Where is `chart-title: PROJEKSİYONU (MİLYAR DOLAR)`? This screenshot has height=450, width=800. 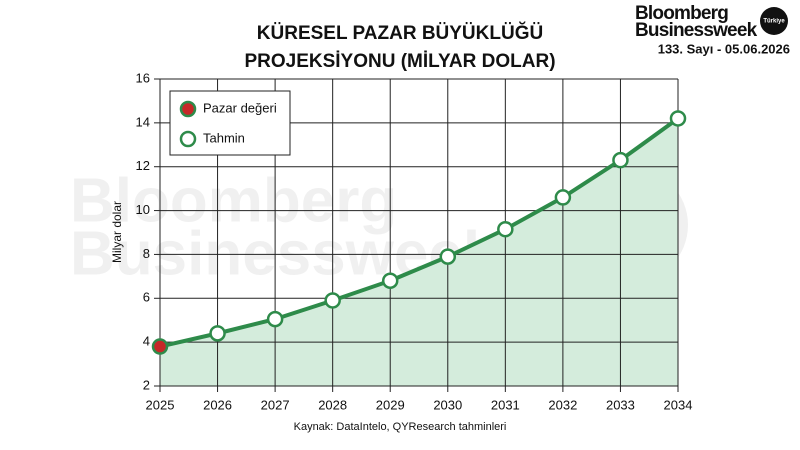
chart-title: PROJEKSİYONU (MİLYAR DOLAR) is located at coordinates (399, 61).